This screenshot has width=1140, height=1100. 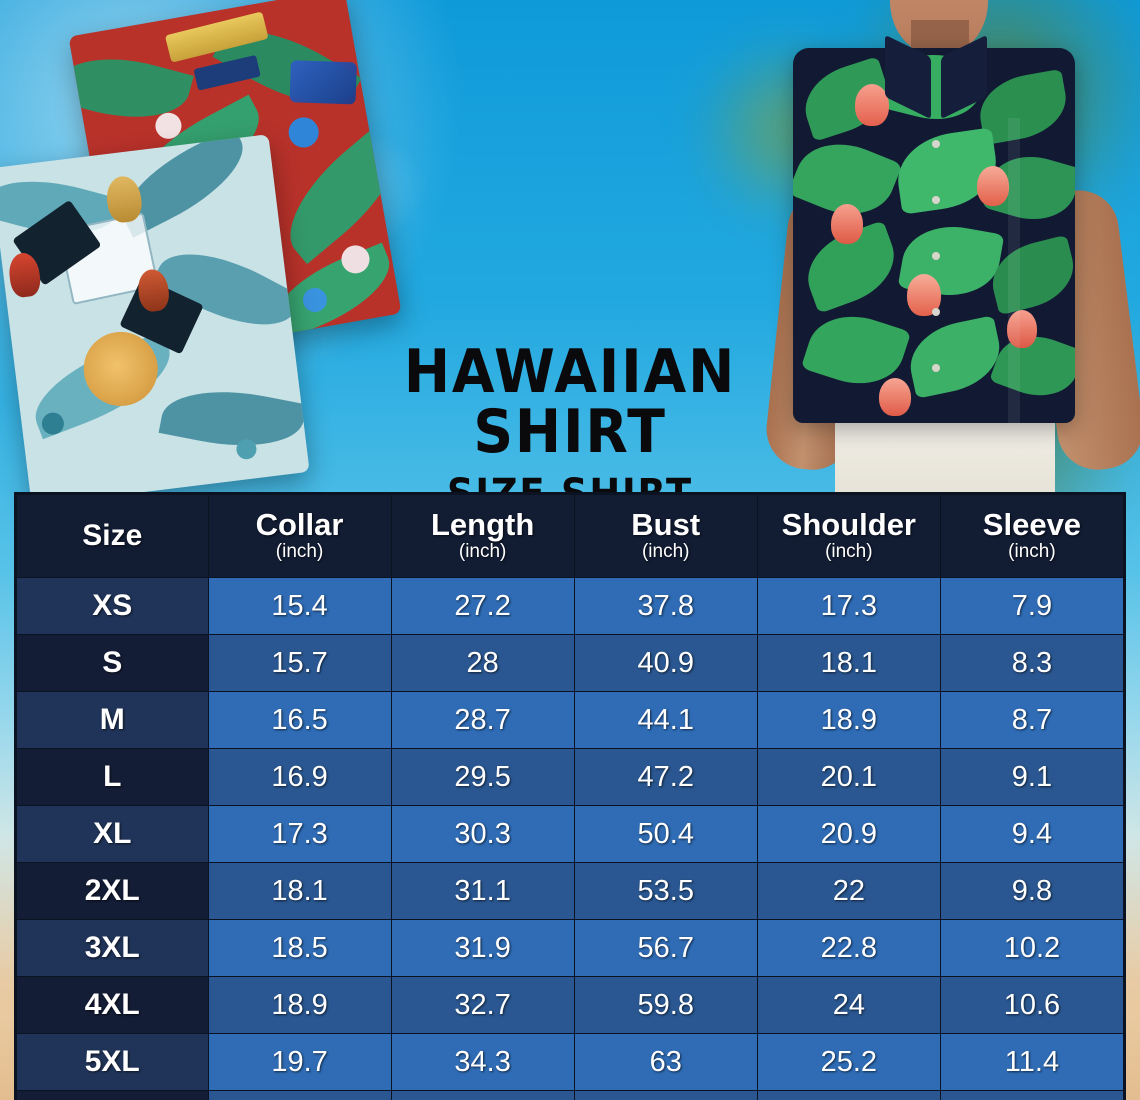 I want to click on measurement-cell-collar: 17.3, so click(x=299, y=834).